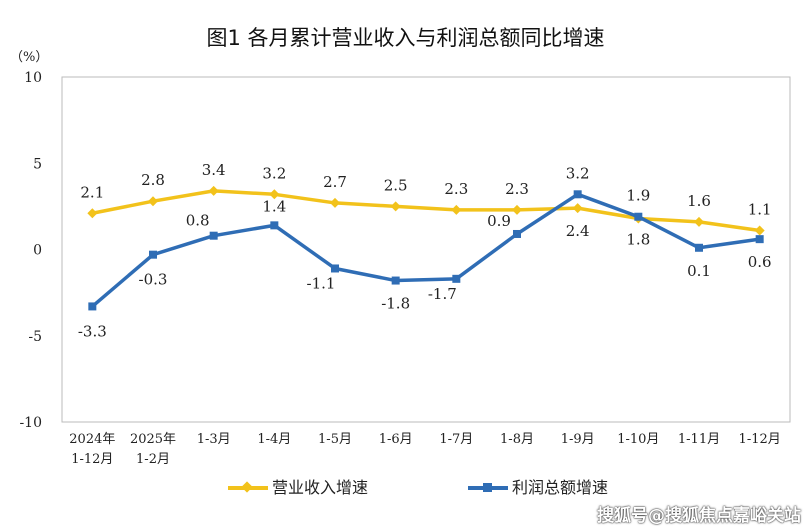  I want to click on y-axis-unit: （%）, so click(29, 57).